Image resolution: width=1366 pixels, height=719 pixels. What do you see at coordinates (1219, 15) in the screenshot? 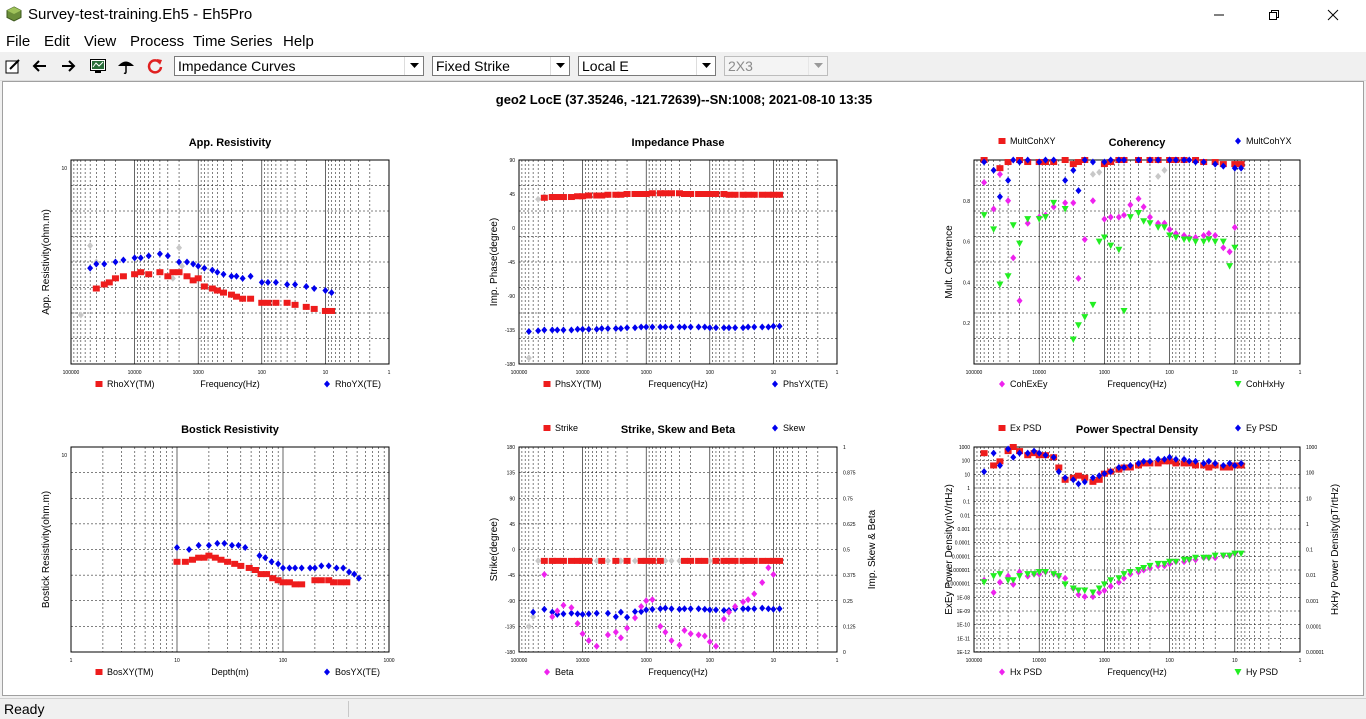
I see `minimize-button` at bounding box center [1219, 15].